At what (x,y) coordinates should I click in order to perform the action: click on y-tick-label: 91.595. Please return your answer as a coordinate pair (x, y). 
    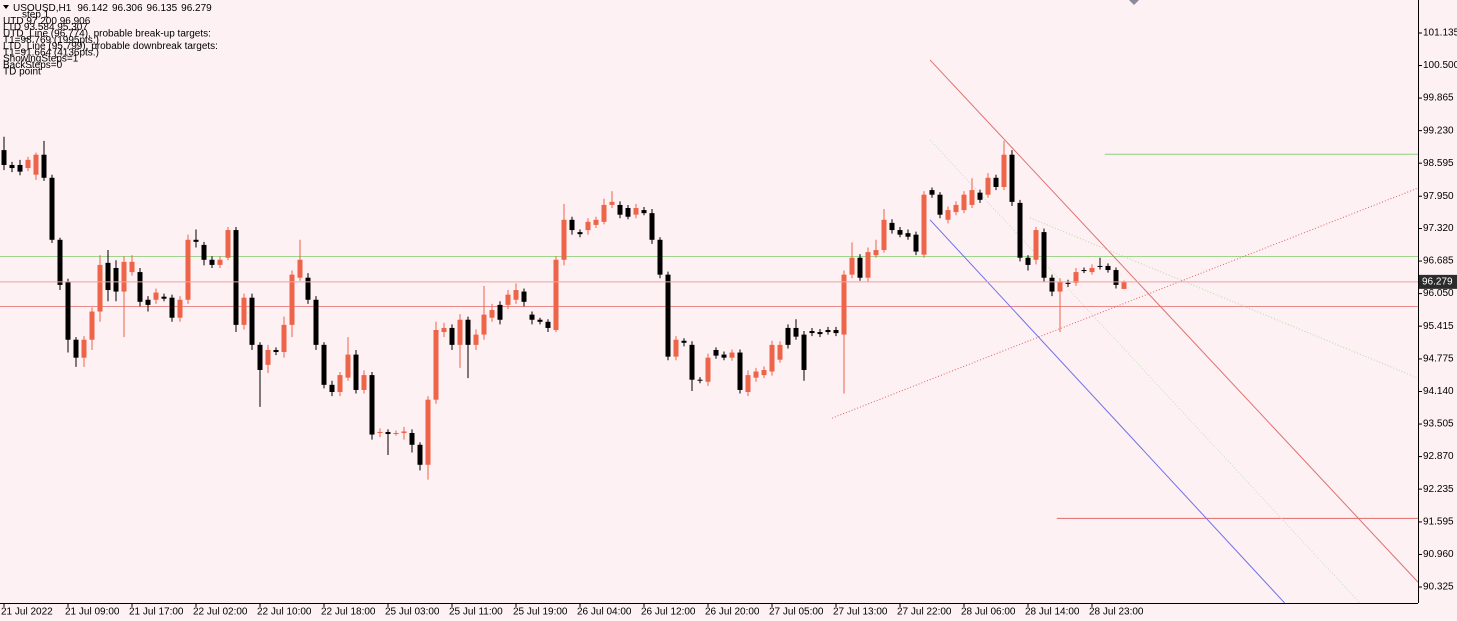
    Looking at the image, I should click on (1438, 522).